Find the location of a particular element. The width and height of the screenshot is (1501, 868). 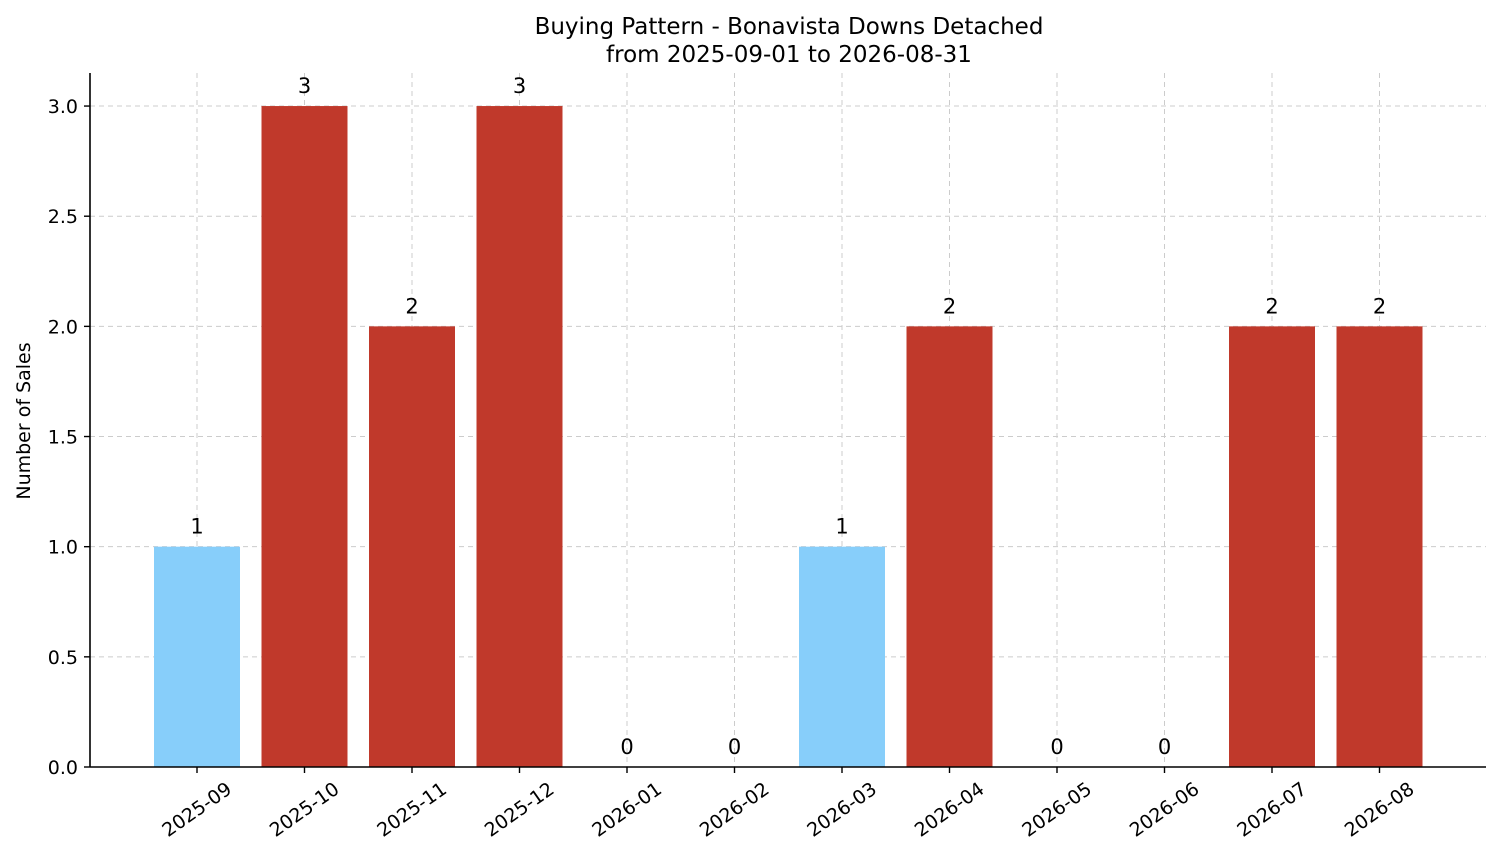

x-tick-label: 2025-10 is located at coordinates (305, 810).